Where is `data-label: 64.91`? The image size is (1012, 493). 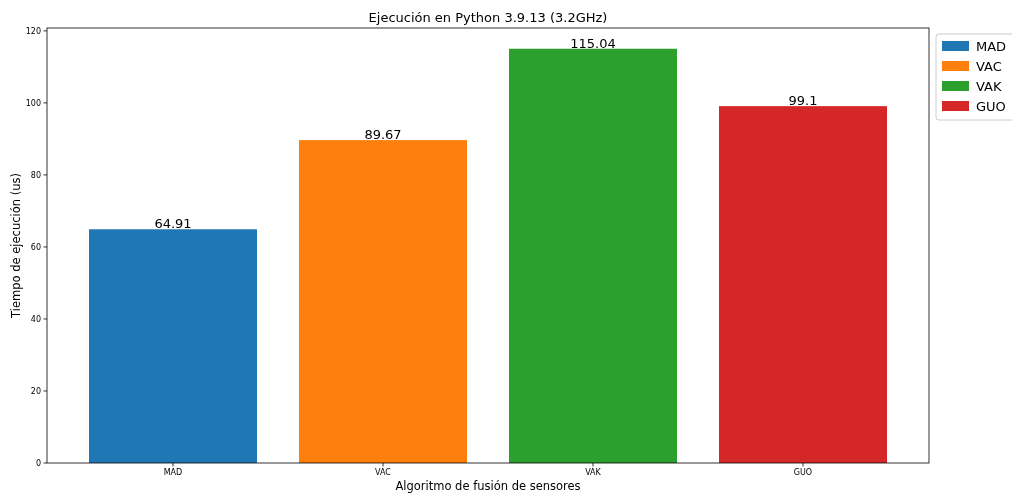 data-label: 64.91 is located at coordinates (173, 224).